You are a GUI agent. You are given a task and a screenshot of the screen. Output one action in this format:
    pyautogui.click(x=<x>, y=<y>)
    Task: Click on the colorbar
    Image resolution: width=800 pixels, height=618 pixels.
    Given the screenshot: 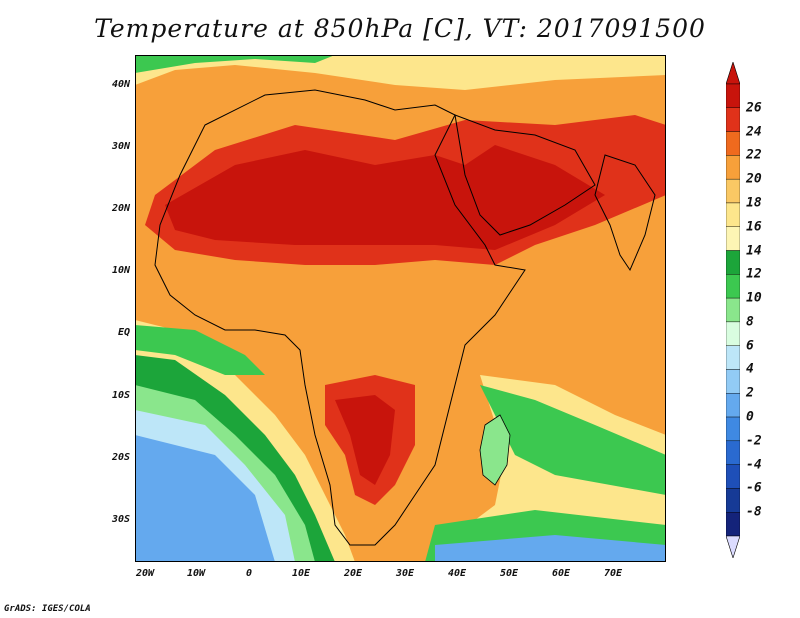 What is the action you would take?
    pyautogui.click(x=733, y=310)
    